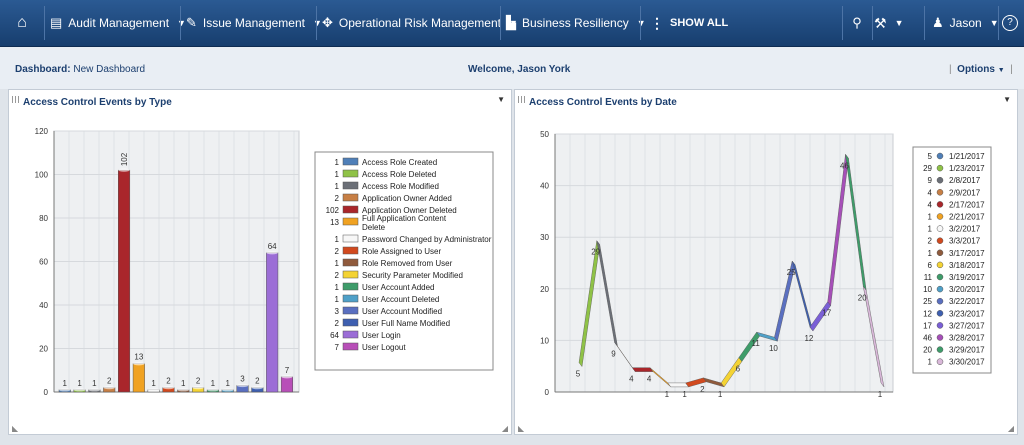 The width and height of the screenshot is (1024, 445). I want to click on help-button: ?, so click(1010, 23).